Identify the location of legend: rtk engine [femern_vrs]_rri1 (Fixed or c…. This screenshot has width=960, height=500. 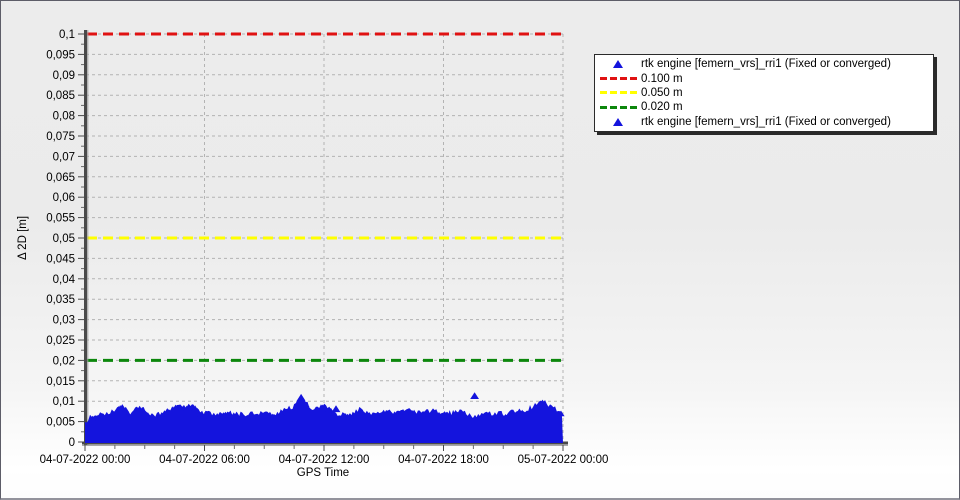
(764, 93).